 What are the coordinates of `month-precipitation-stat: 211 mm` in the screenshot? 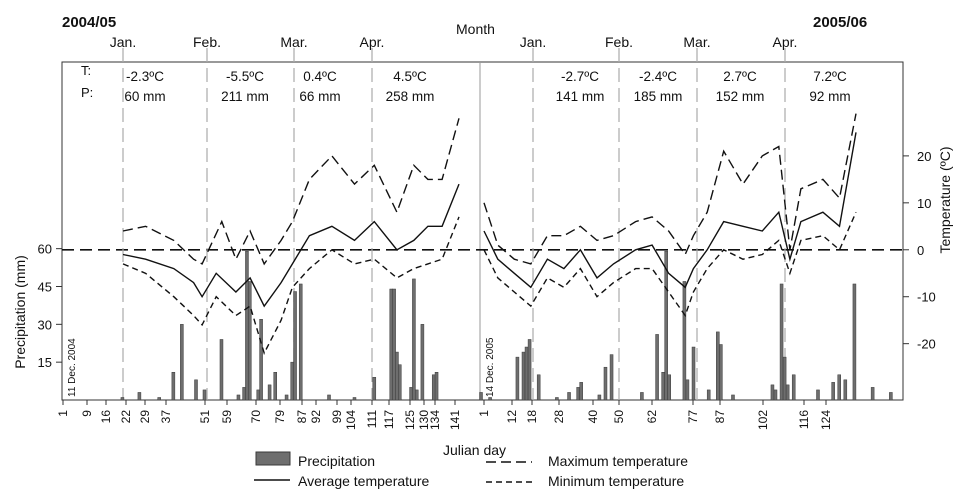 It's located at (245, 96).